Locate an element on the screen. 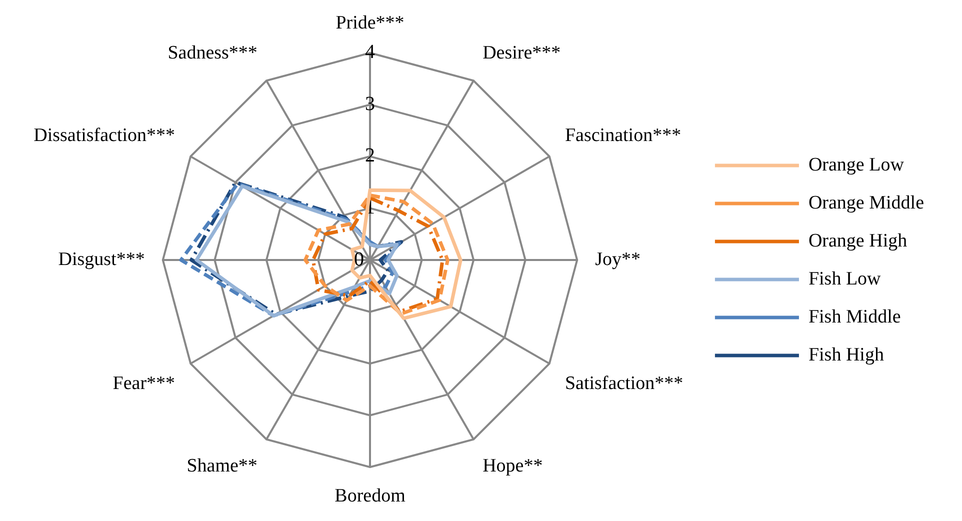 Image resolution: width=962 pixels, height=521 pixels. legend-label: Orange Middle is located at coordinates (866, 203).